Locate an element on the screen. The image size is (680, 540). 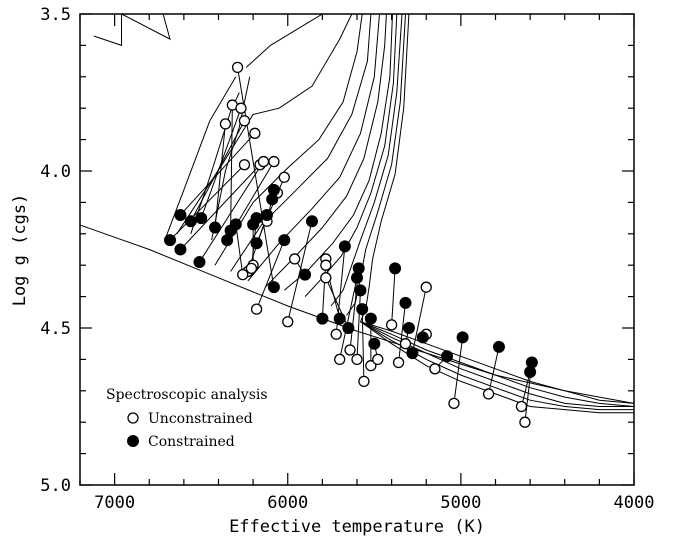
legend-title: Spectroscopic analysis is located at coordinates (187, 395).